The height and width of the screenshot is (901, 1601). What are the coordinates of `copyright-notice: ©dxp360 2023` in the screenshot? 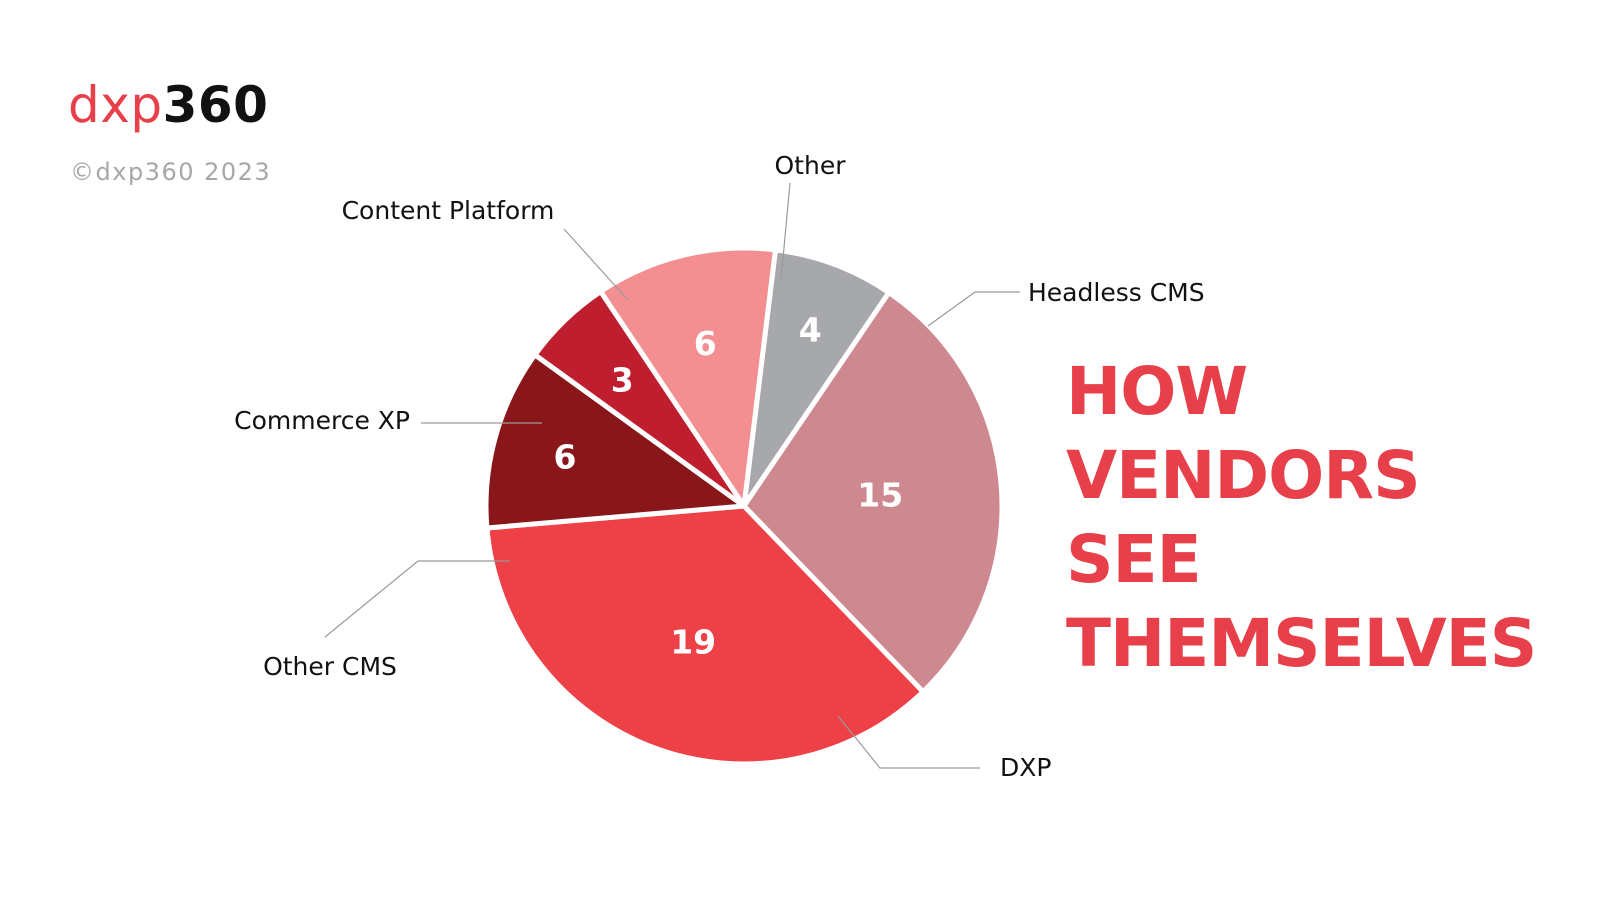 It's located at (171, 172).